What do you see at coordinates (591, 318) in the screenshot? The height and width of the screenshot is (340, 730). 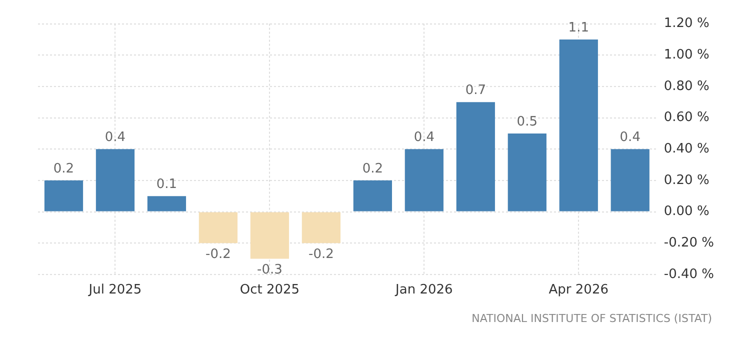 I see `text: NATIONAL INSTITUTE OF STATISTICS (ISTAT)` at bounding box center [591, 318].